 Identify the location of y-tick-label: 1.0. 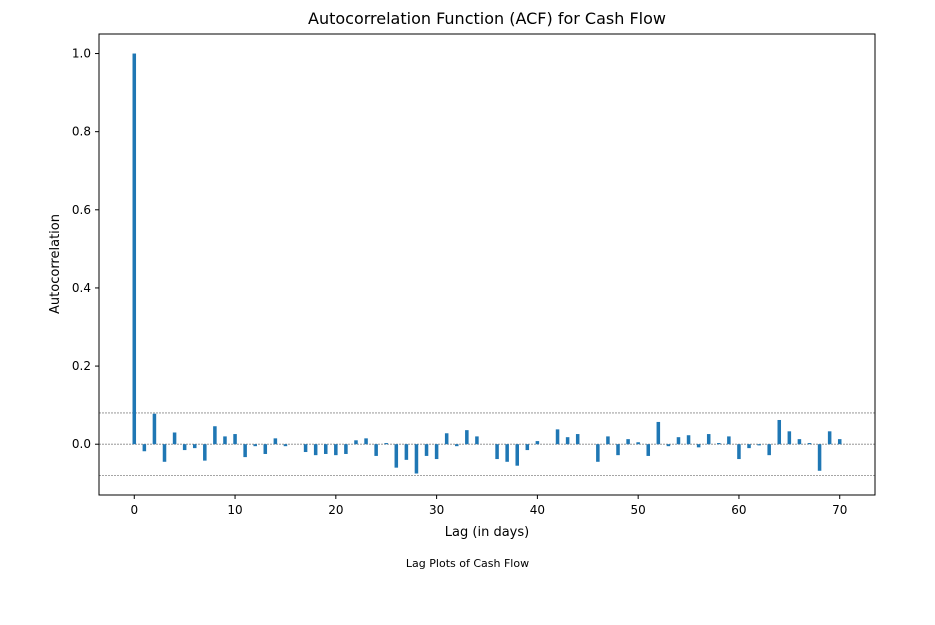
(81, 54).